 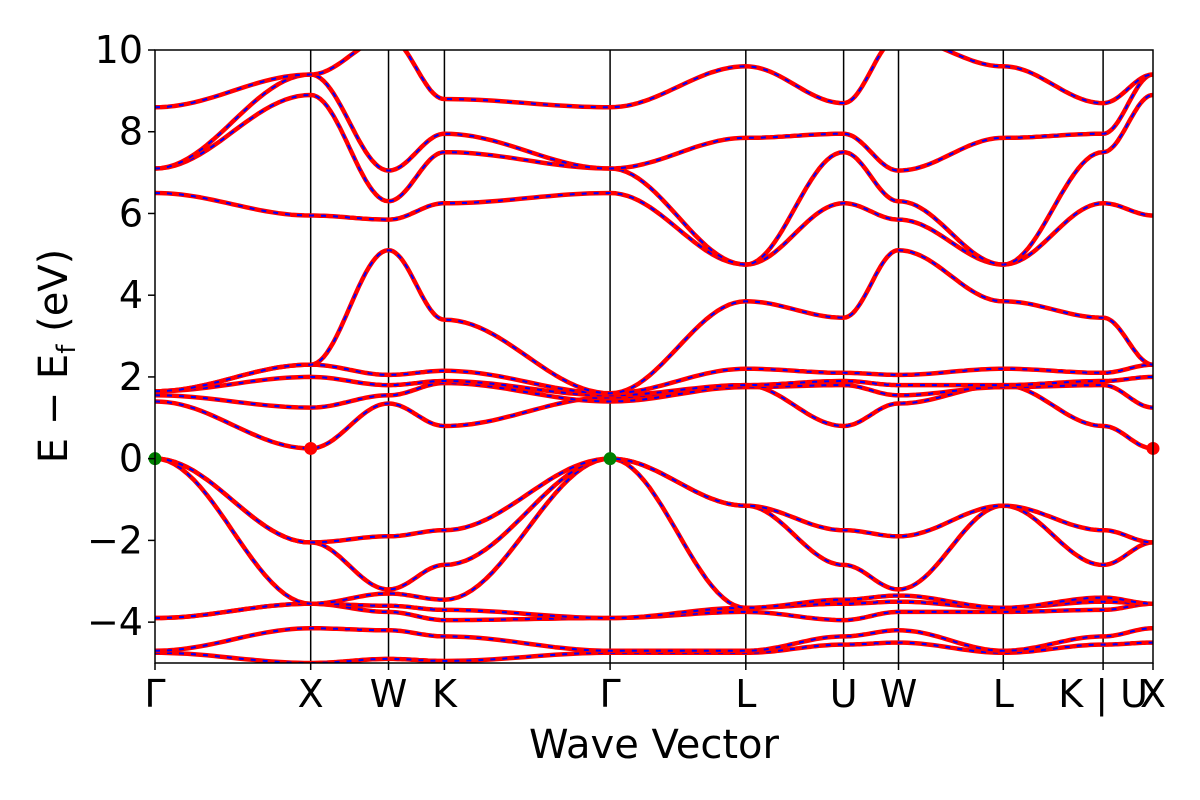 What do you see at coordinates (115, 622) in the screenshot?
I see `y-tick-label: −4` at bounding box center [115, 622].